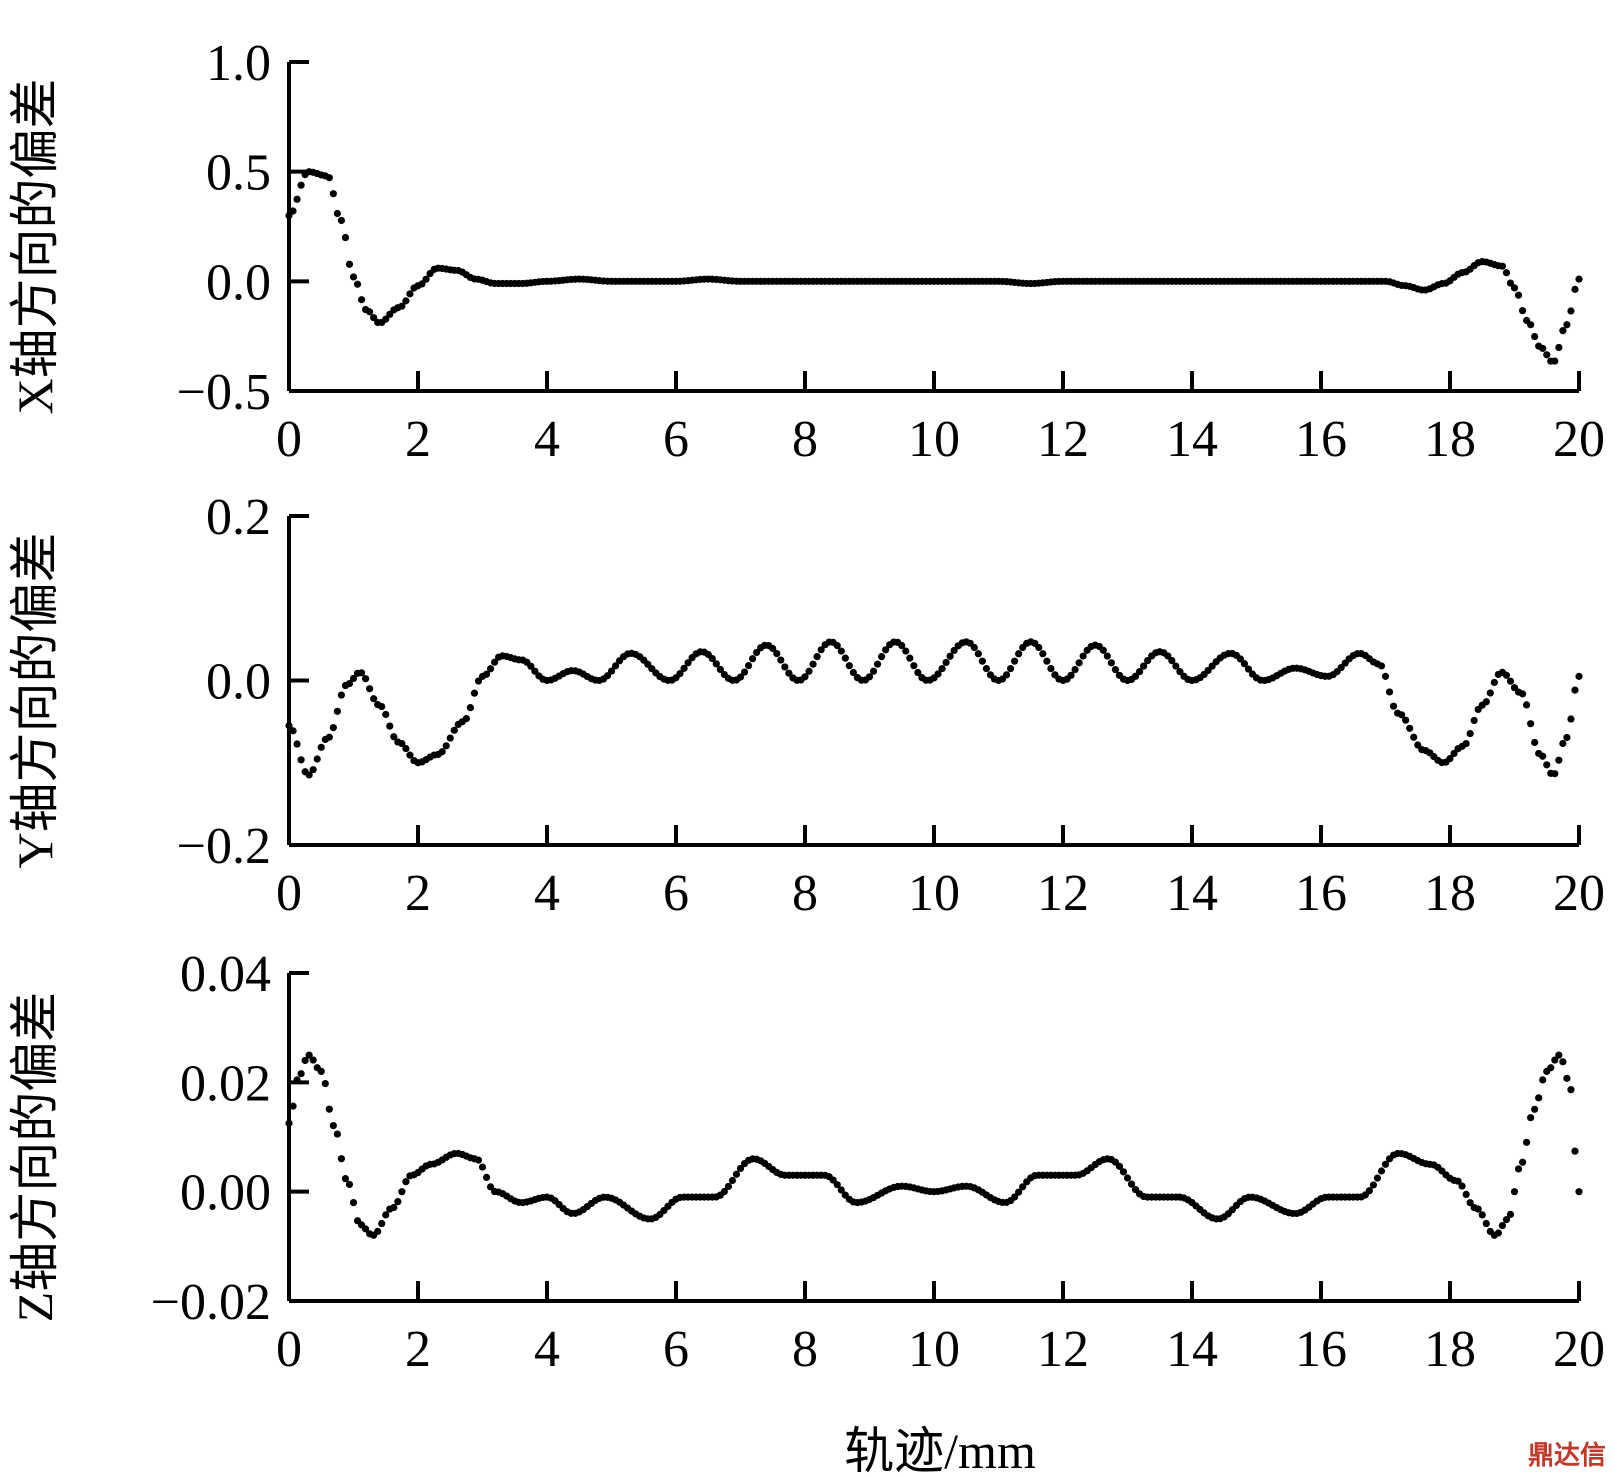  What do you see at coordinates (224, 846) in the screenshot?
I see `y-tick-label: −0.2` at bounding box center [224, 846].